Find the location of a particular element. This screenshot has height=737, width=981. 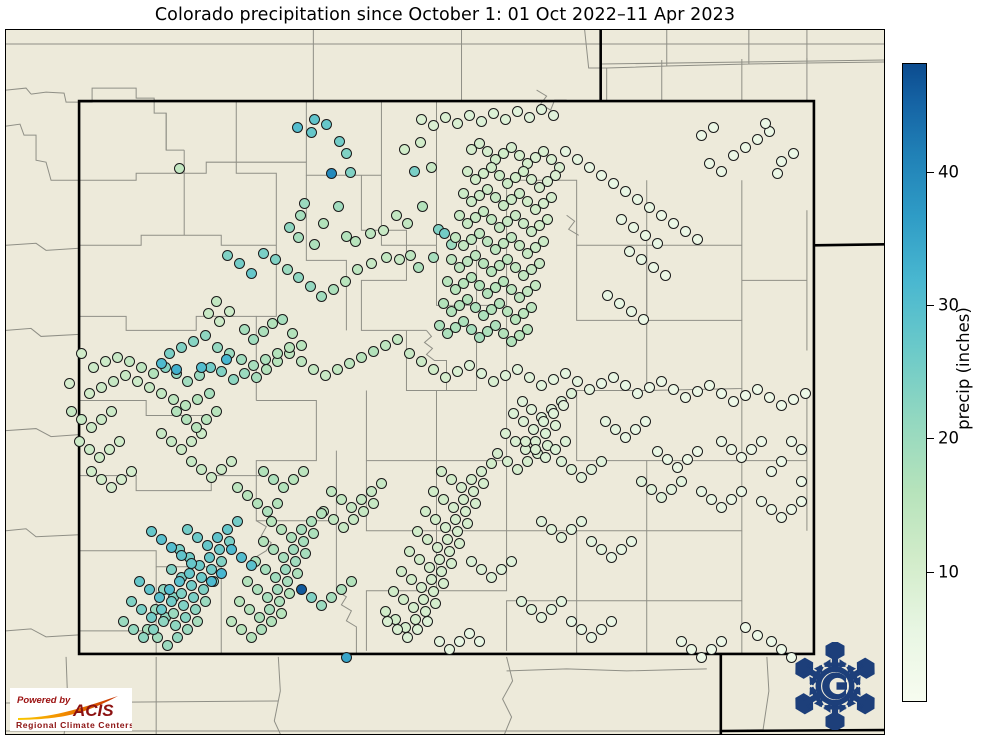

colorbar is located at coordinates (918, 382).